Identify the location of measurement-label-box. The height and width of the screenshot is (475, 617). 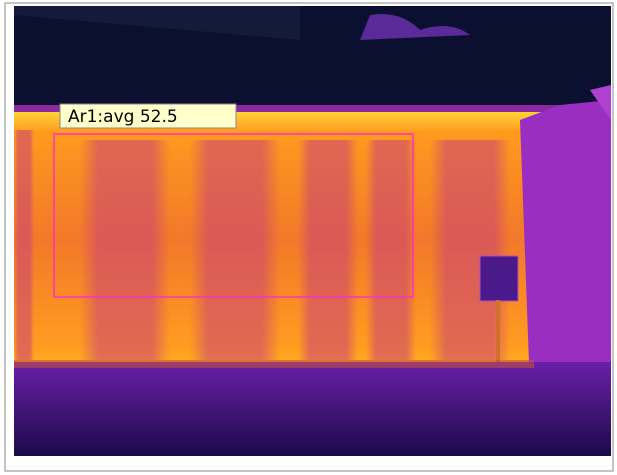
(148, 116).